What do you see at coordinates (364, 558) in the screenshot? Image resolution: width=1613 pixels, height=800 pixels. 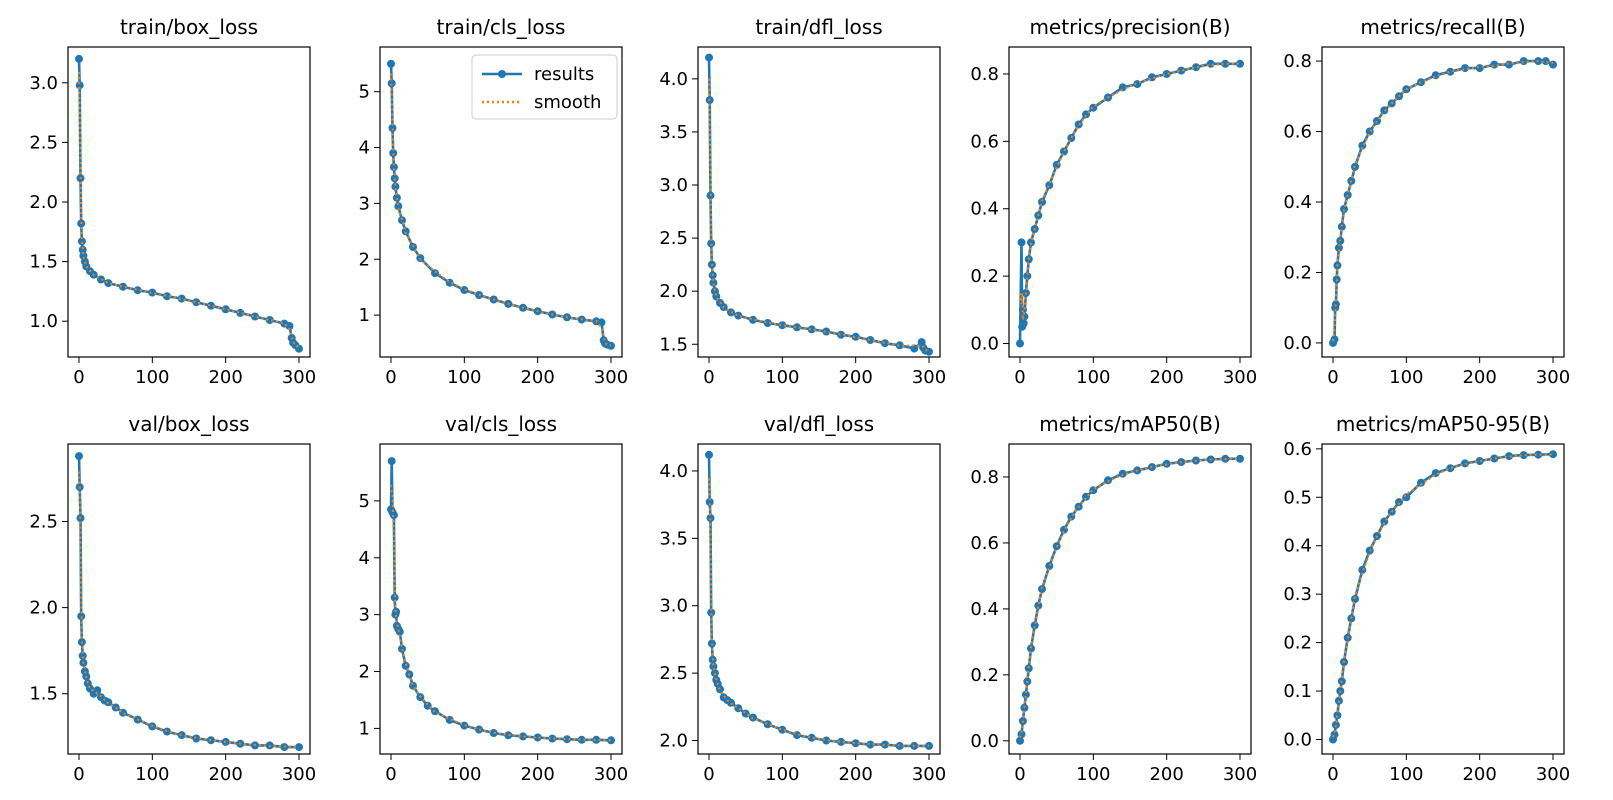 I see `y-tick-label: 4` at bounding box center [364, 558].